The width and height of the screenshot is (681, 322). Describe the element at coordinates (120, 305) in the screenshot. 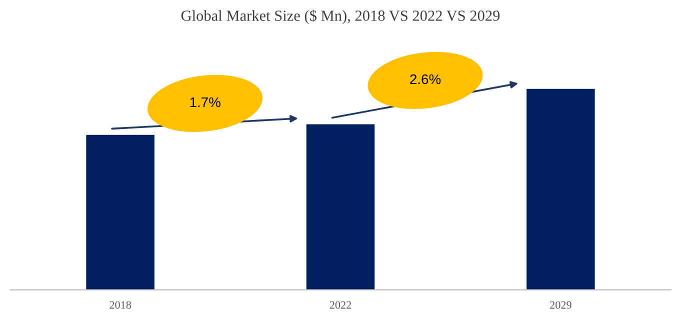

I see `x-tick-label: 2018` at that location.